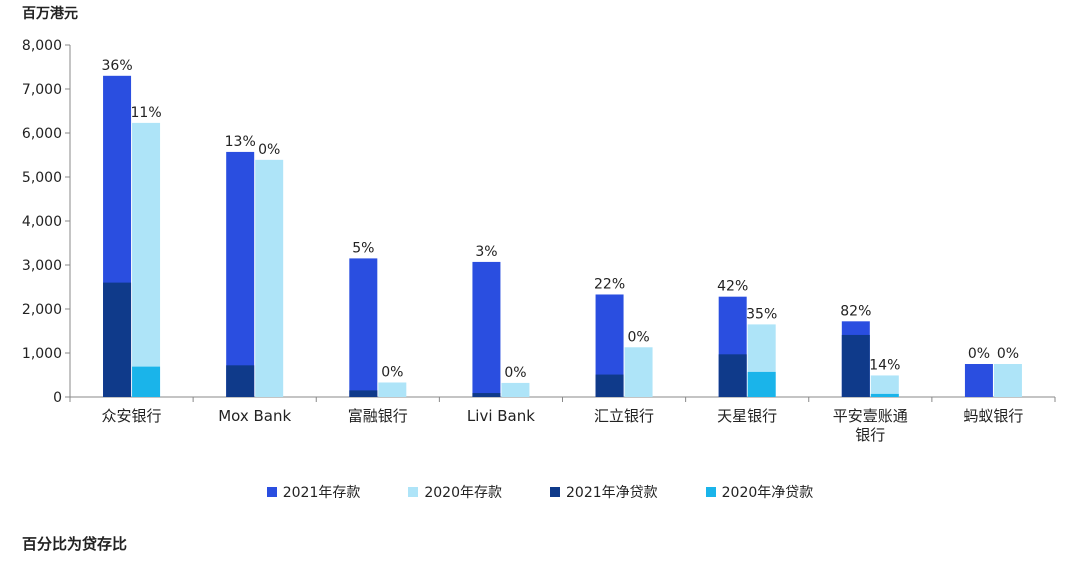  Describe the element at coordinates (413, 492) in the screenshot. I see `legend-swatch-deposit-2020` at that location.